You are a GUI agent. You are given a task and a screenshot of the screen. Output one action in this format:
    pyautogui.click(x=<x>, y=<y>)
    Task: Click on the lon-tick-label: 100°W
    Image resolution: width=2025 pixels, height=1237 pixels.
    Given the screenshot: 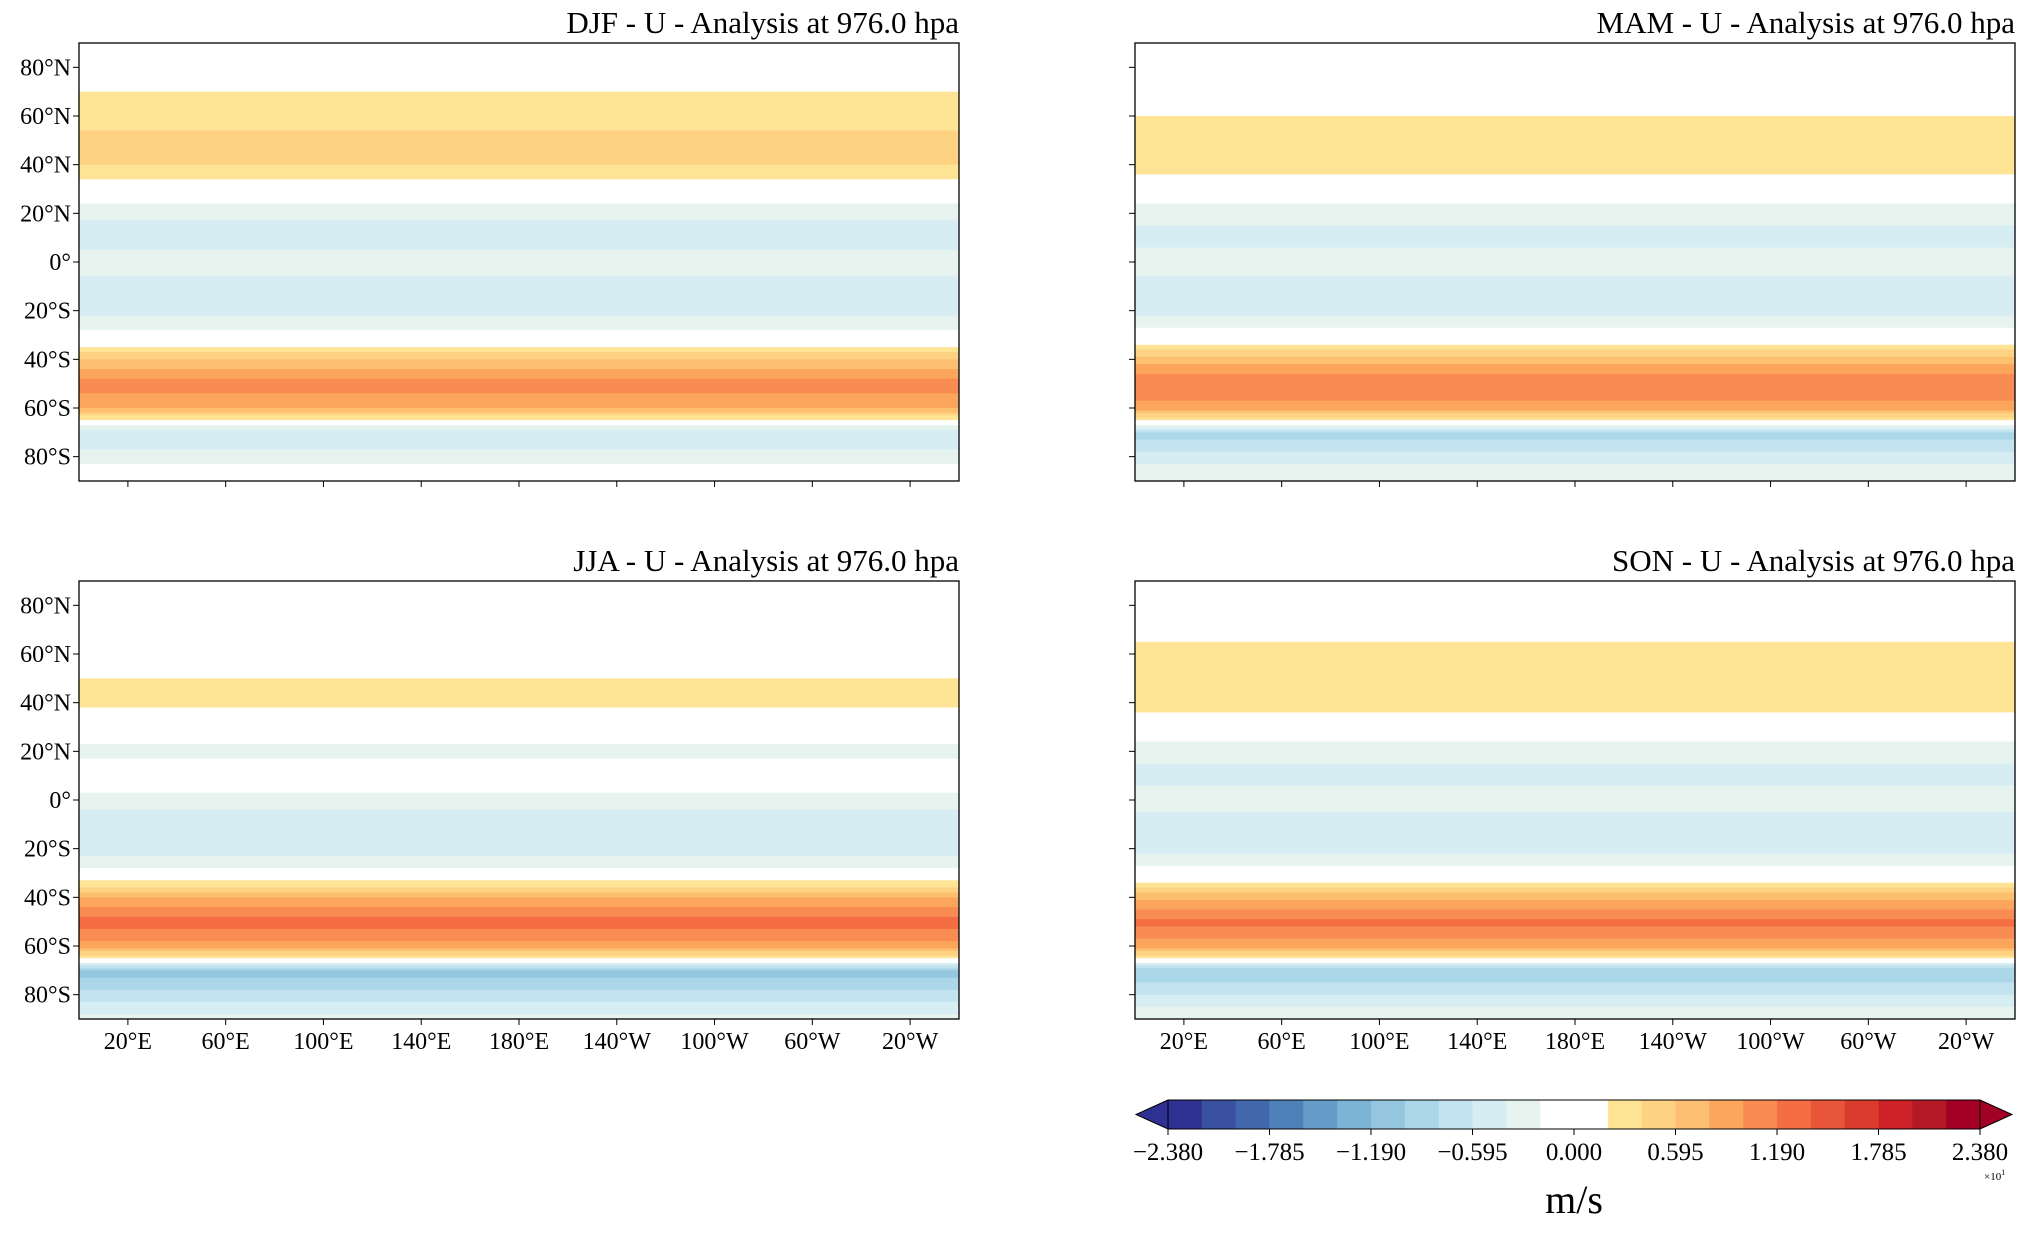 What is the action you would take?
    pyautogui.click(x=1770, y=1042)
    